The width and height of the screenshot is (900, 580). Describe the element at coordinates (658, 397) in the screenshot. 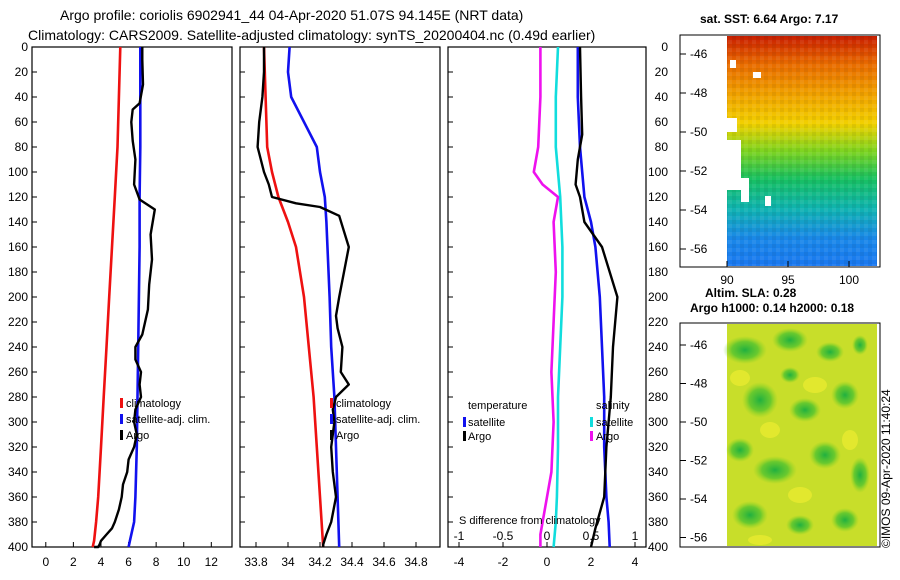

I see `depth-tick-label-right: 280` at that location.